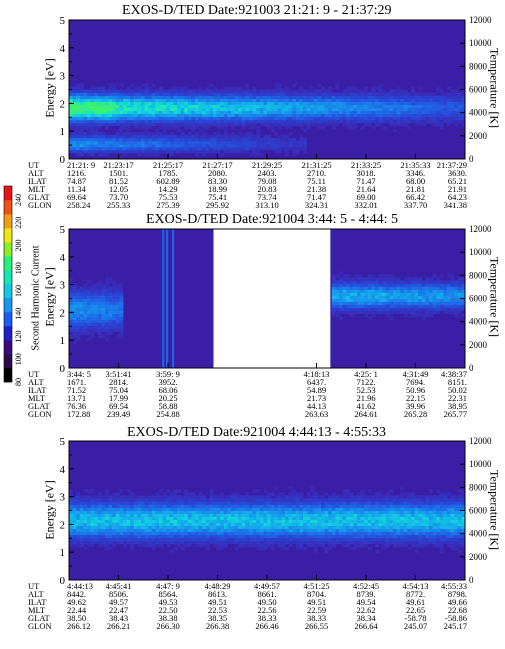 The height and width of the screenshot is (649, 505). What do you see at coordinates (80, 586) in the screenshot?
I see `table-cell: 4:44:13` at bounding box center [80, 586].